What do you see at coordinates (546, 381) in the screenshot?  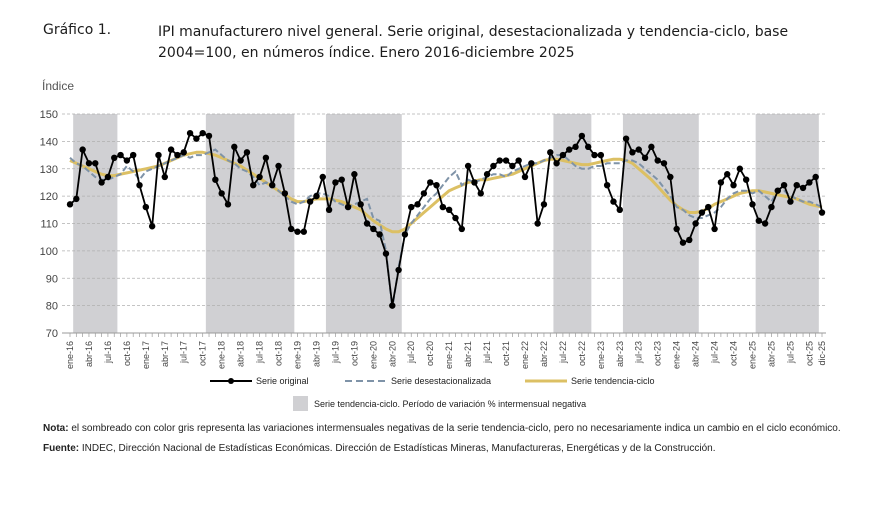 I see `legend-trend-line-icon` at bounding box center [546, 381].